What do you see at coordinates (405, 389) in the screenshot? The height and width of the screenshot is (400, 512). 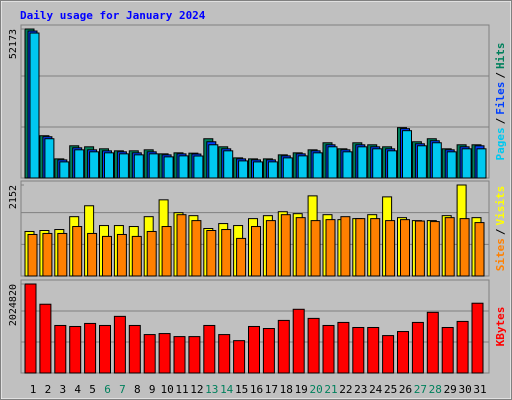 I see `x-tick-label: 26` at bounding box center [405, 389].